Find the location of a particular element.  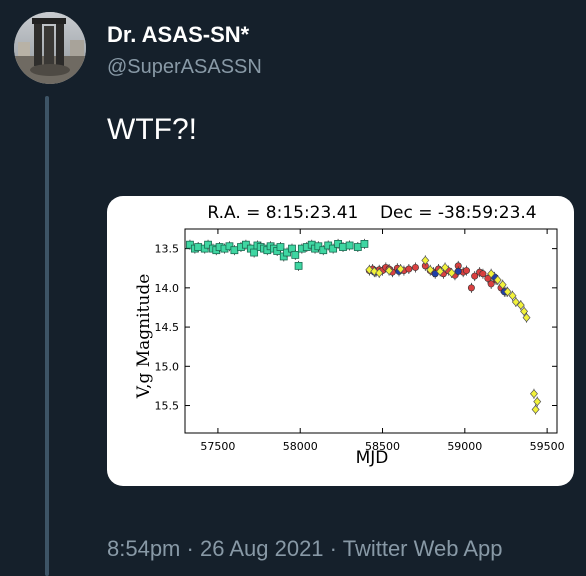

profile-photo-icon is located at coordinates (50, 48).